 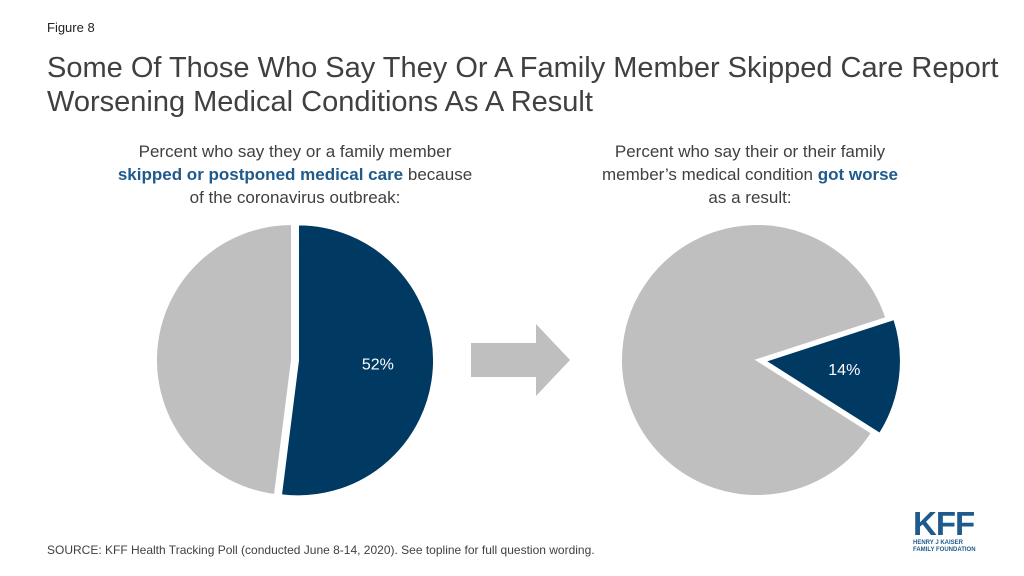 What do you see at coordinates (520, 360) in the screenshot?
I see `right-arrow-icon` at bounding box center [520, 360].